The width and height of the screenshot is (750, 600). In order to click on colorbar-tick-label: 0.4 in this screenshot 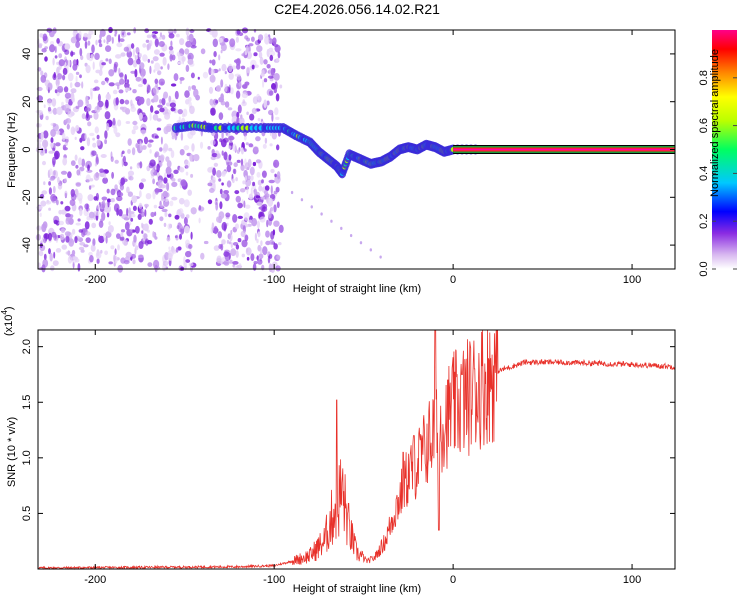, I will do `click(704, 173)`.